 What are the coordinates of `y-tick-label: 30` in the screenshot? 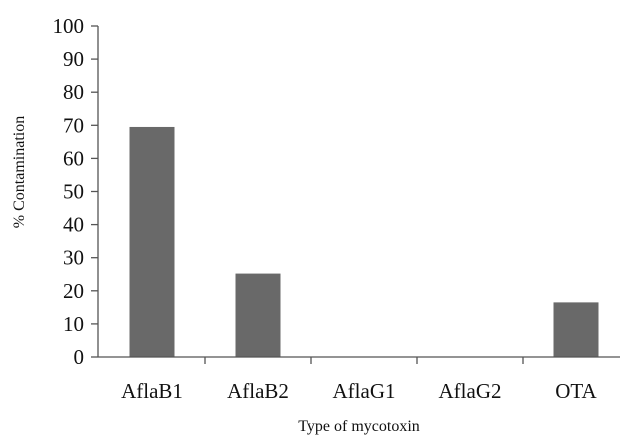 It's located at (73, 258).